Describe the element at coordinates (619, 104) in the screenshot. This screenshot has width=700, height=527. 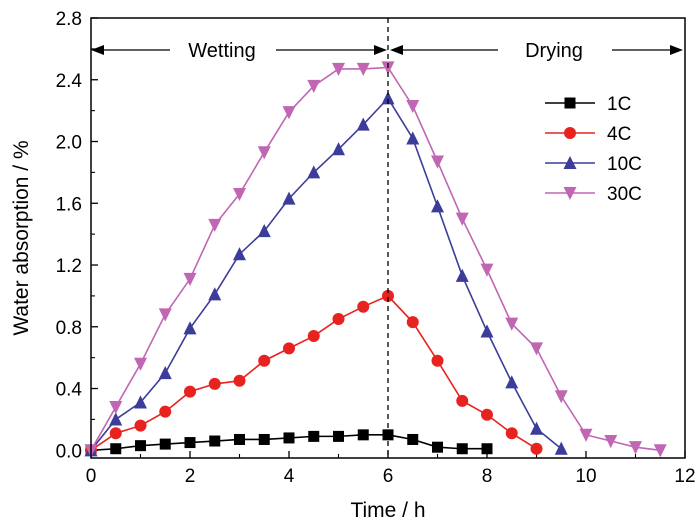
I see `legend-label: 1C` at that location.